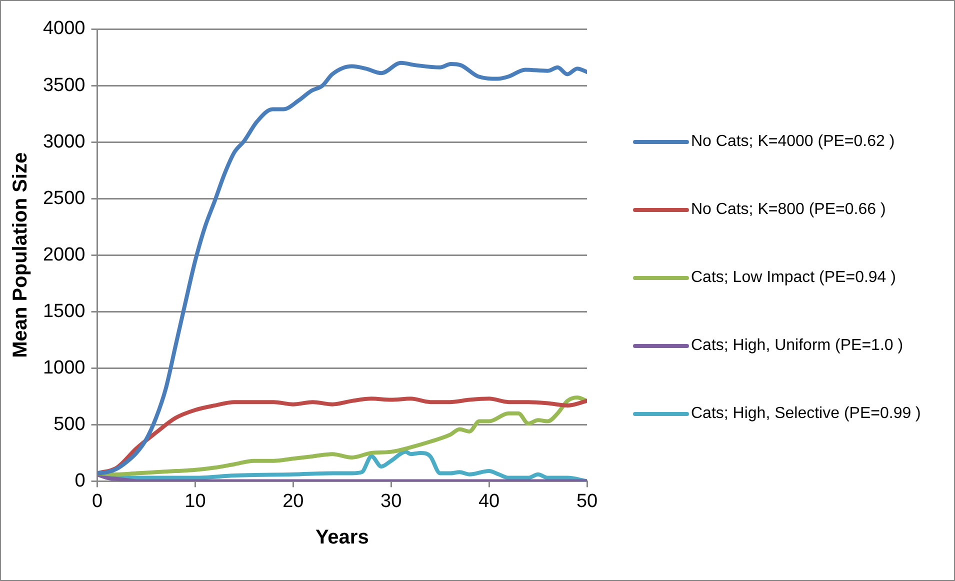 This screenshot has width=955, height=581. Describe the element at coordinates (797, 346) in the screenshot. I see `legend-label: Cats; High, Uniform (PE=1.0 )` at that location.